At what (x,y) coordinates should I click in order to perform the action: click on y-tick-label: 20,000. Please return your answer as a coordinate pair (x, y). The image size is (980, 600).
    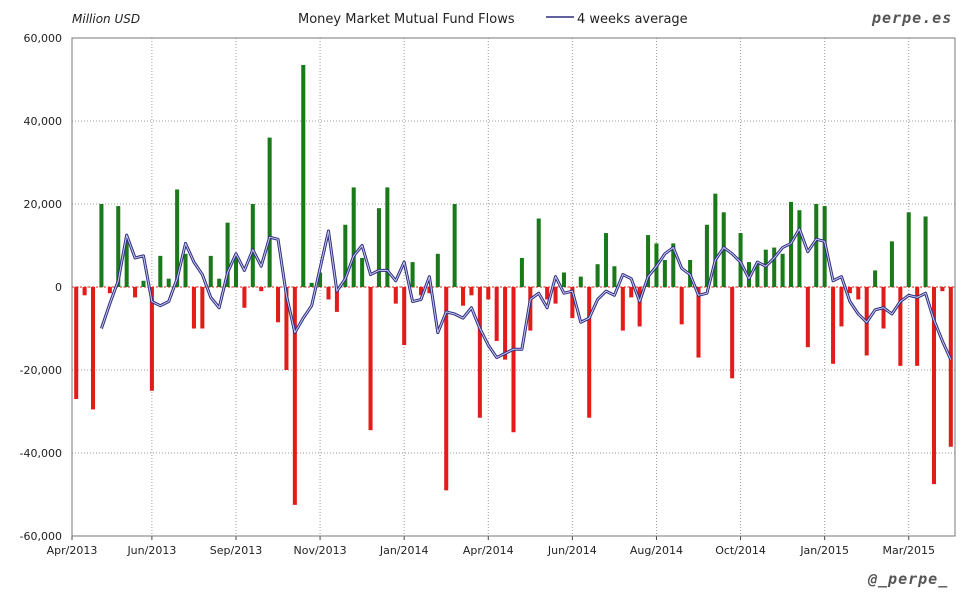
    Looking at the image, I should click on (43, 204).